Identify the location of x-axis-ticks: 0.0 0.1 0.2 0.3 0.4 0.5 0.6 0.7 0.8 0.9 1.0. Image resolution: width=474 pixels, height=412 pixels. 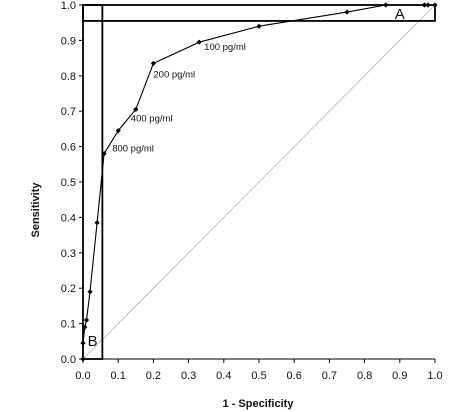
(259, 370).